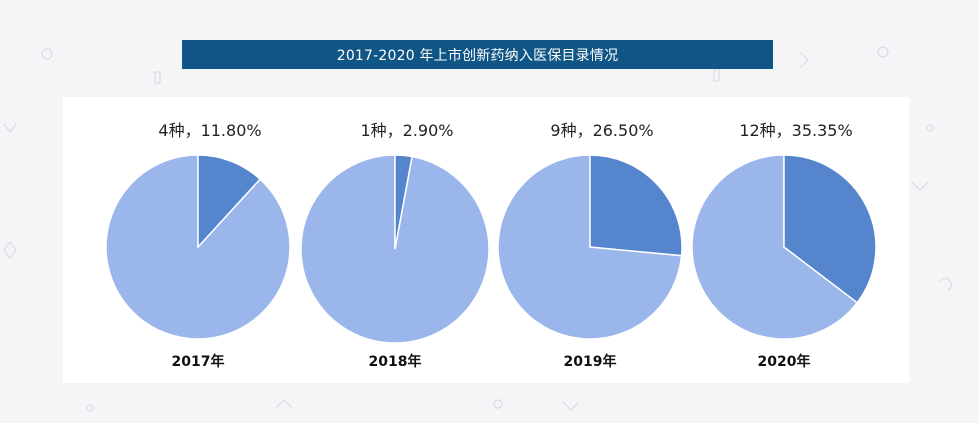 This screenshot has height=423, width=979. What do you see at coordinates (406, 130) in the screenshot?
I see `pie-annotation: 1种，2.90%` at bounding box center [406, 130].